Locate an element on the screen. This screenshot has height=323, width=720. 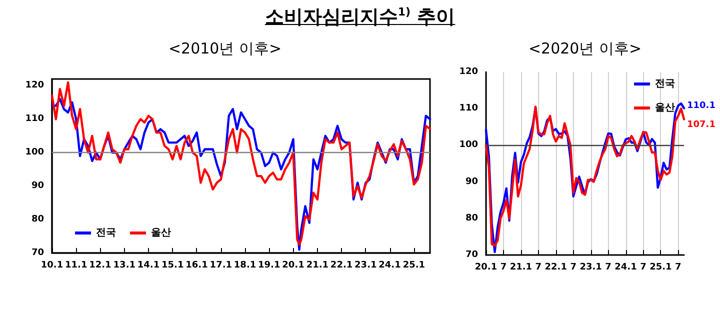
x-tick-label: 10.1 is located at coordinates (52, 265).